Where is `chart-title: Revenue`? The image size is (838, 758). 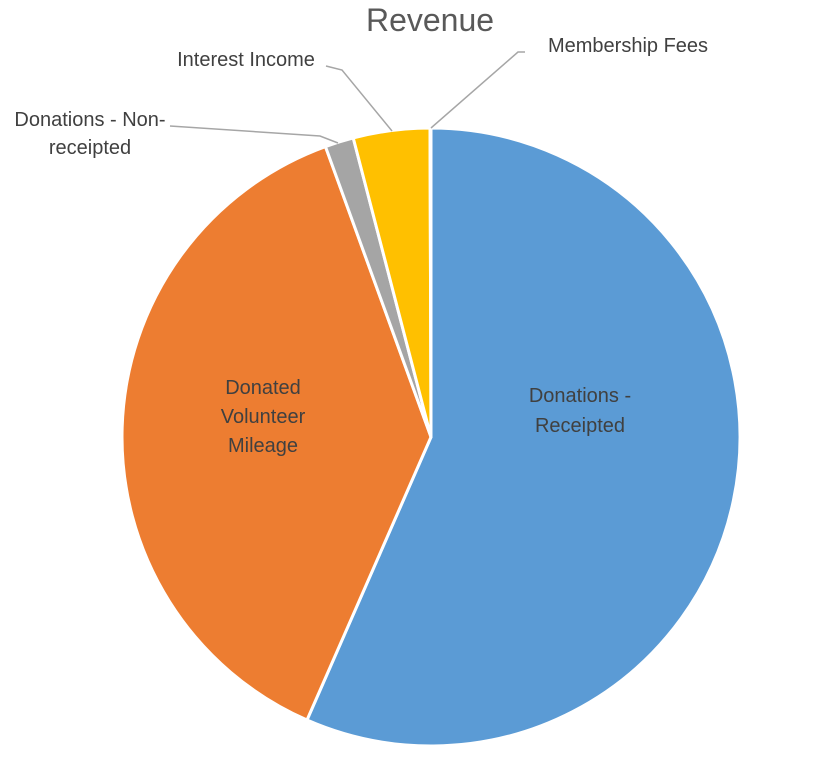
chart-title: Revenue is located at coordinates (430, 20).